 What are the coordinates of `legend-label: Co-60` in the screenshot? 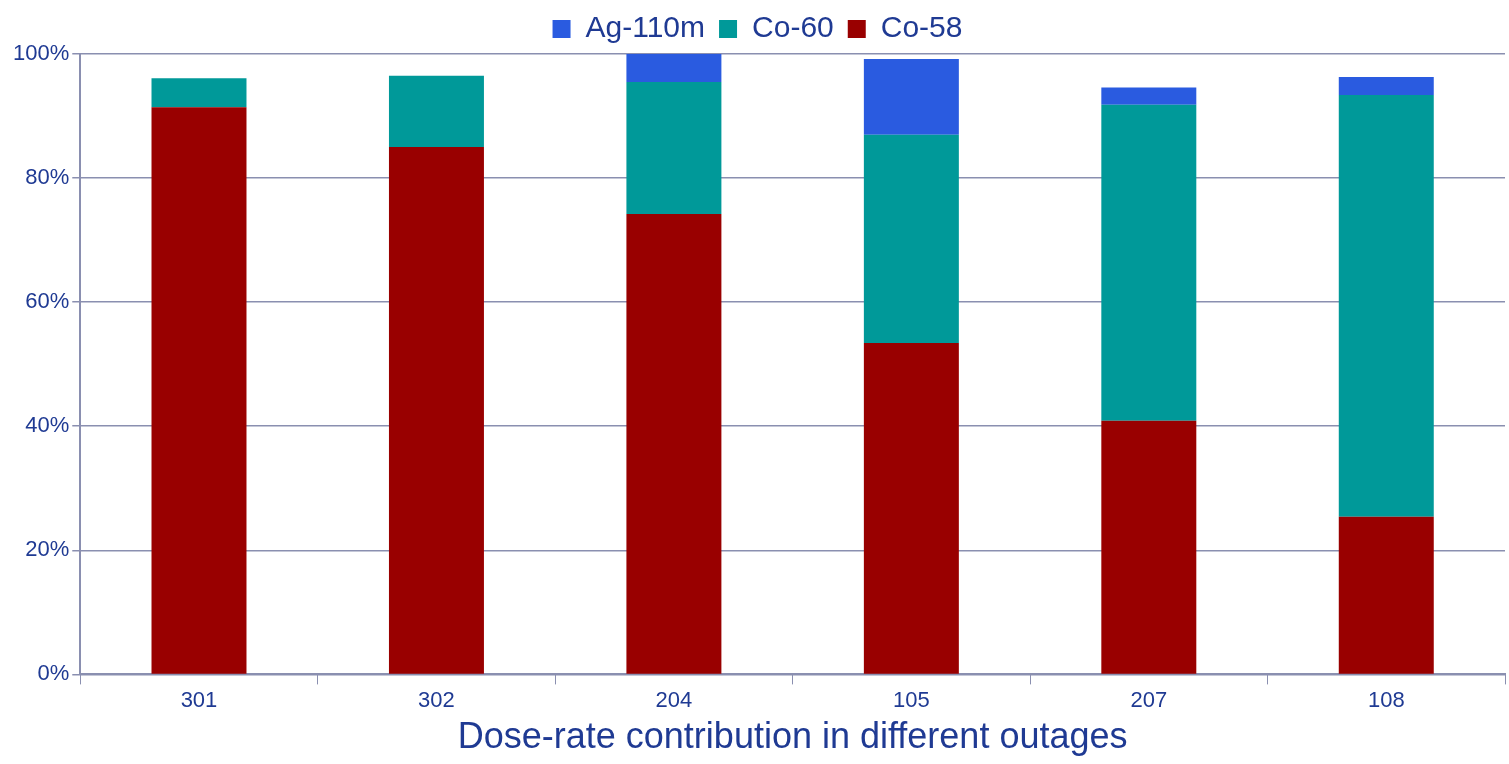 It's located at (793, 27).